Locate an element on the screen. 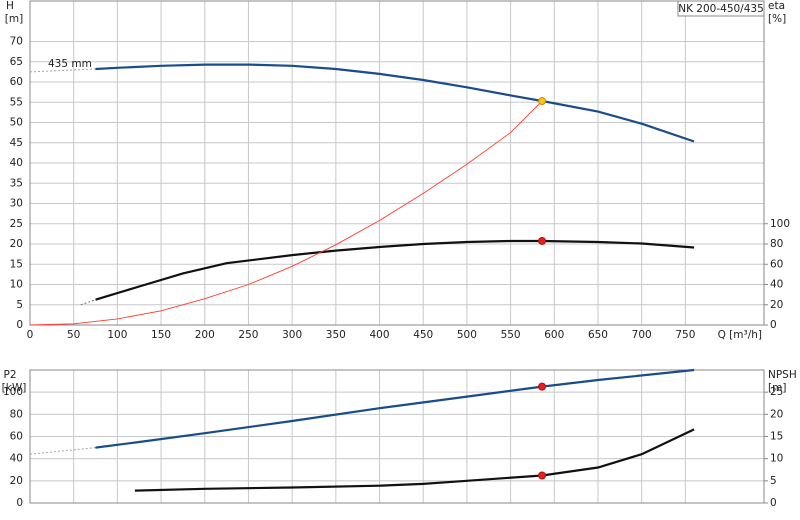 The width and height of the screenshot is (800, 520). x-tick-label: 350 is located at coordinates (336, 335).